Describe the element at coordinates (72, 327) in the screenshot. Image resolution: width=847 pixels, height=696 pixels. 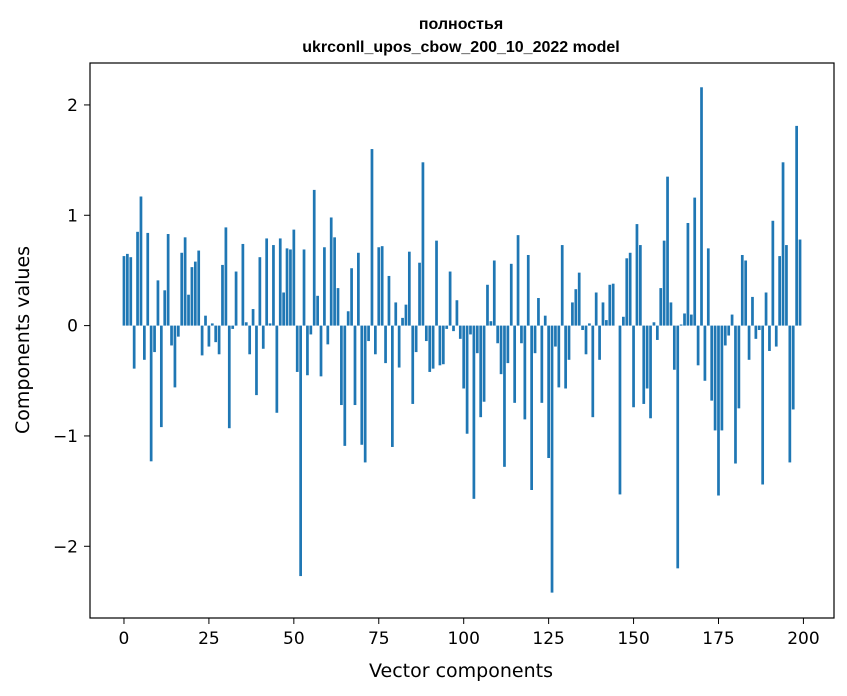
I see `y-tick-label: 0` at that location.